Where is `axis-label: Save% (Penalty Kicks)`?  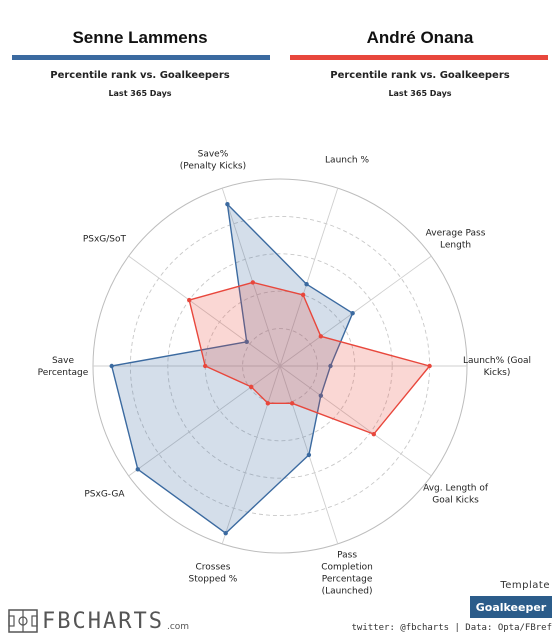
axis-label: Save% (Penalty Kicks) is located at coordinates (213, 161).